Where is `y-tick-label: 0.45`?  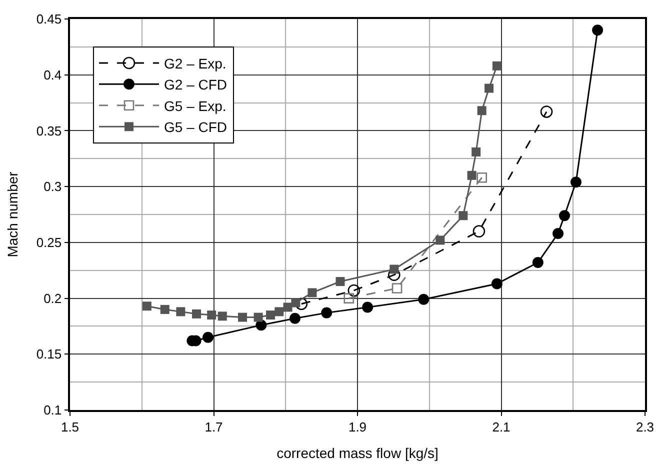 y-tick-label: 0.45 is located at coordinates (49, 19).